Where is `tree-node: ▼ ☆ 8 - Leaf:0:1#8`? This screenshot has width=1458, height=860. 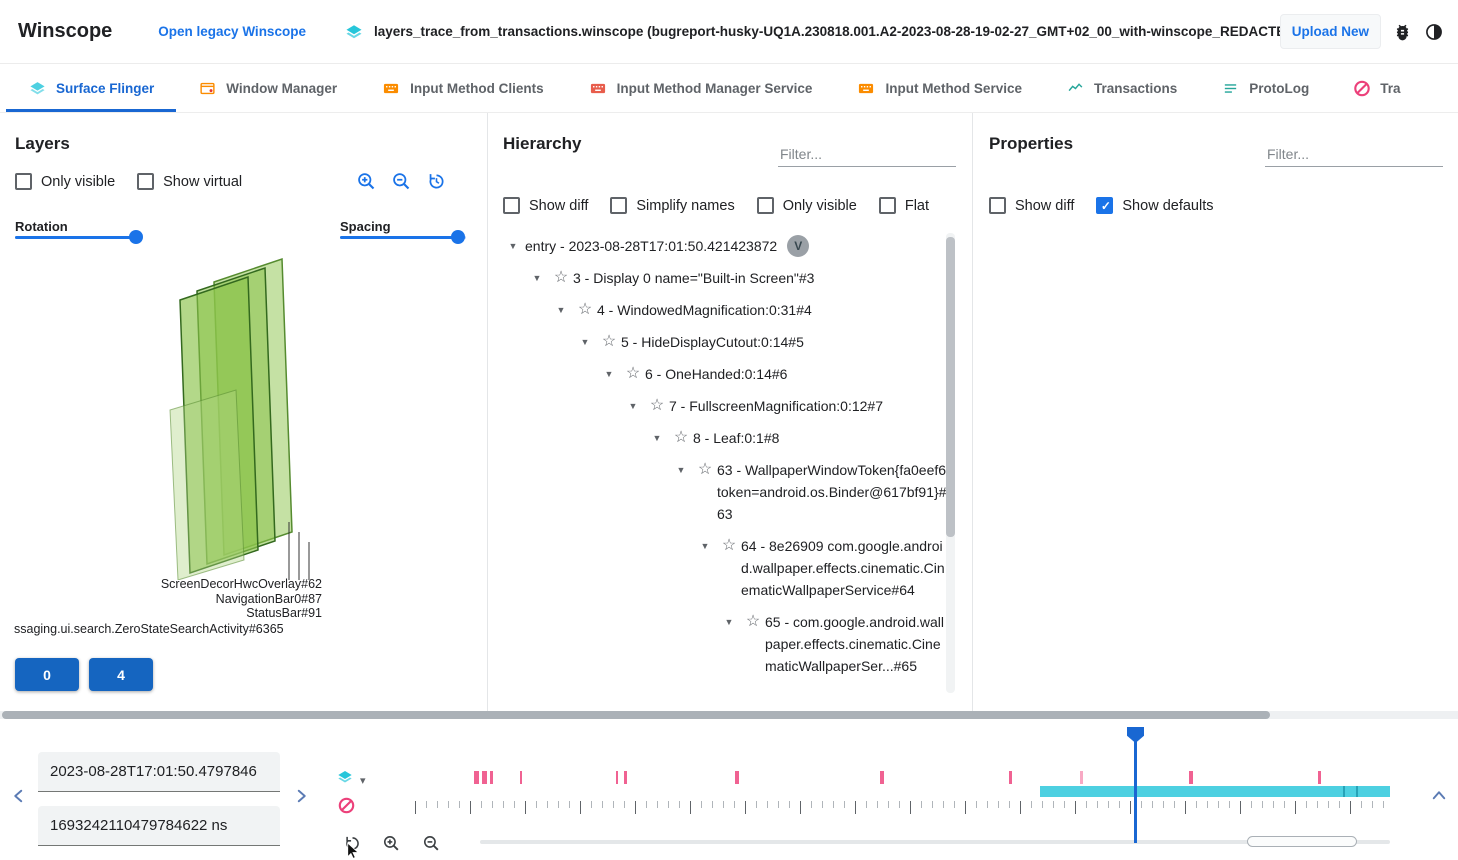 tree-node: ▼ ☆ 8 - Leaf:0:1#8 is located at coordinates (721, 438).